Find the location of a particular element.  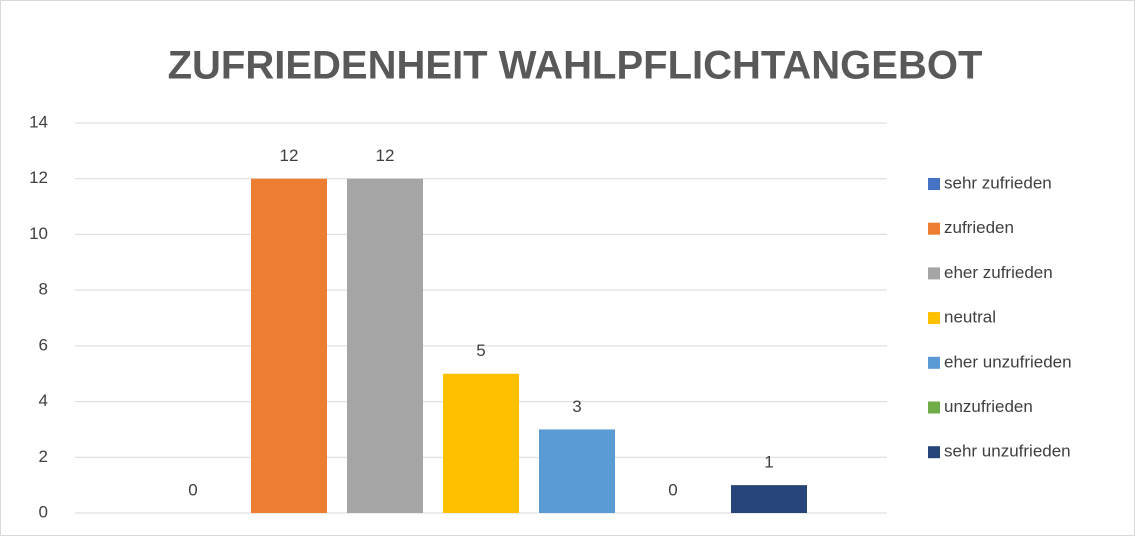

legend-label: sehr zufrieden is located at coordinates (998, 182).